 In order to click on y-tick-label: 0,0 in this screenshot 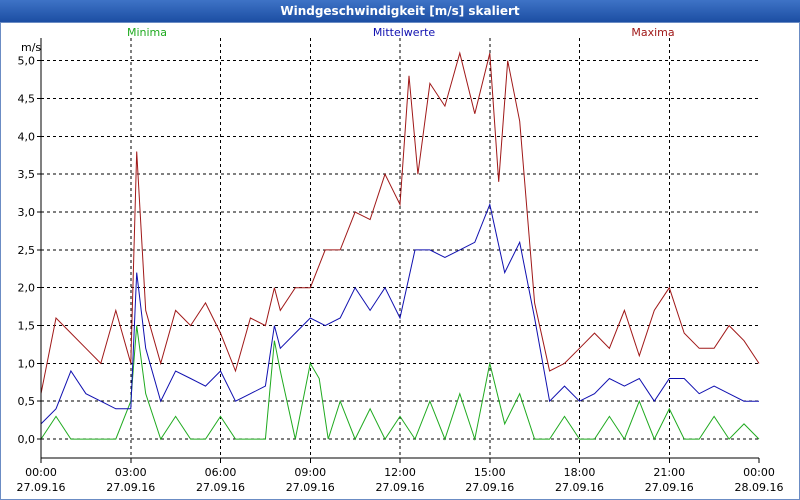, I will do `click(27, 439)`.